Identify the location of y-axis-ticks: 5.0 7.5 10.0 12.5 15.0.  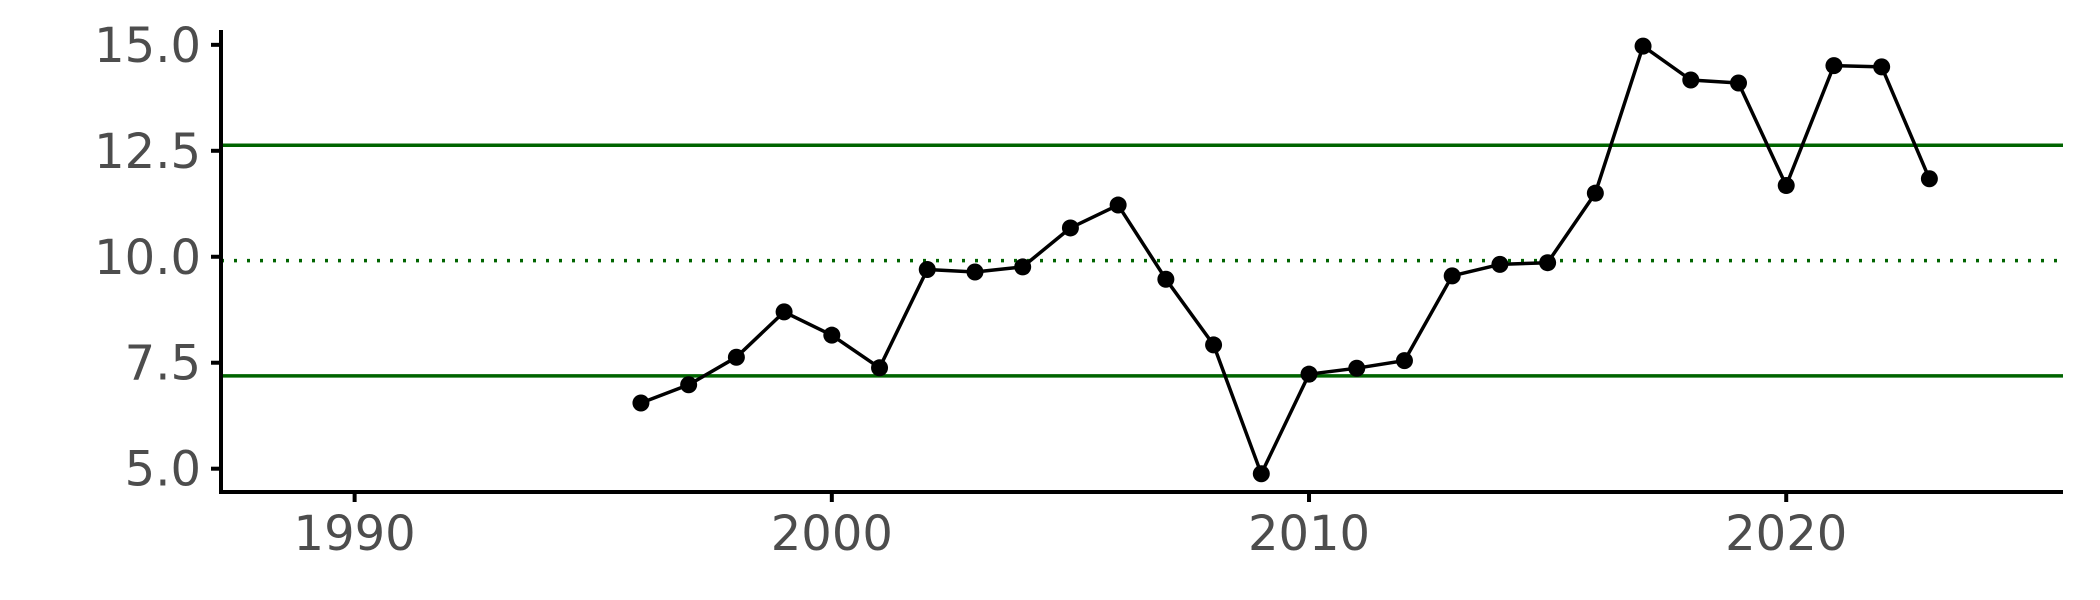
(157, 258).